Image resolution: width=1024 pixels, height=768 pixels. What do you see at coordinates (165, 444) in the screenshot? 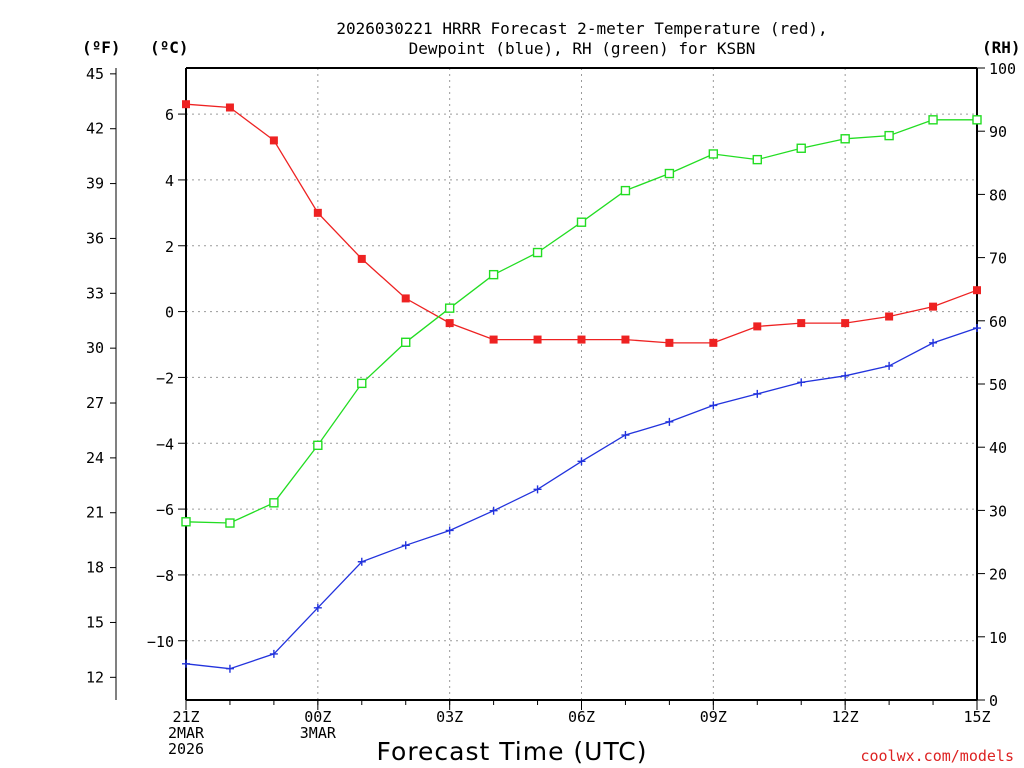
I see `celsius-tick-label: −4` at bounding box center [165, 444].